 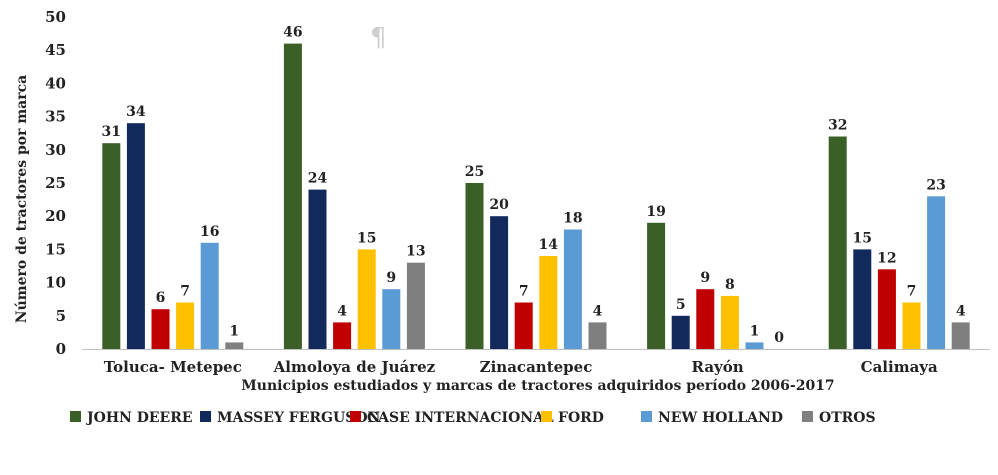 I want to click on bar-value-label: 32, so click(x=837, y=126).